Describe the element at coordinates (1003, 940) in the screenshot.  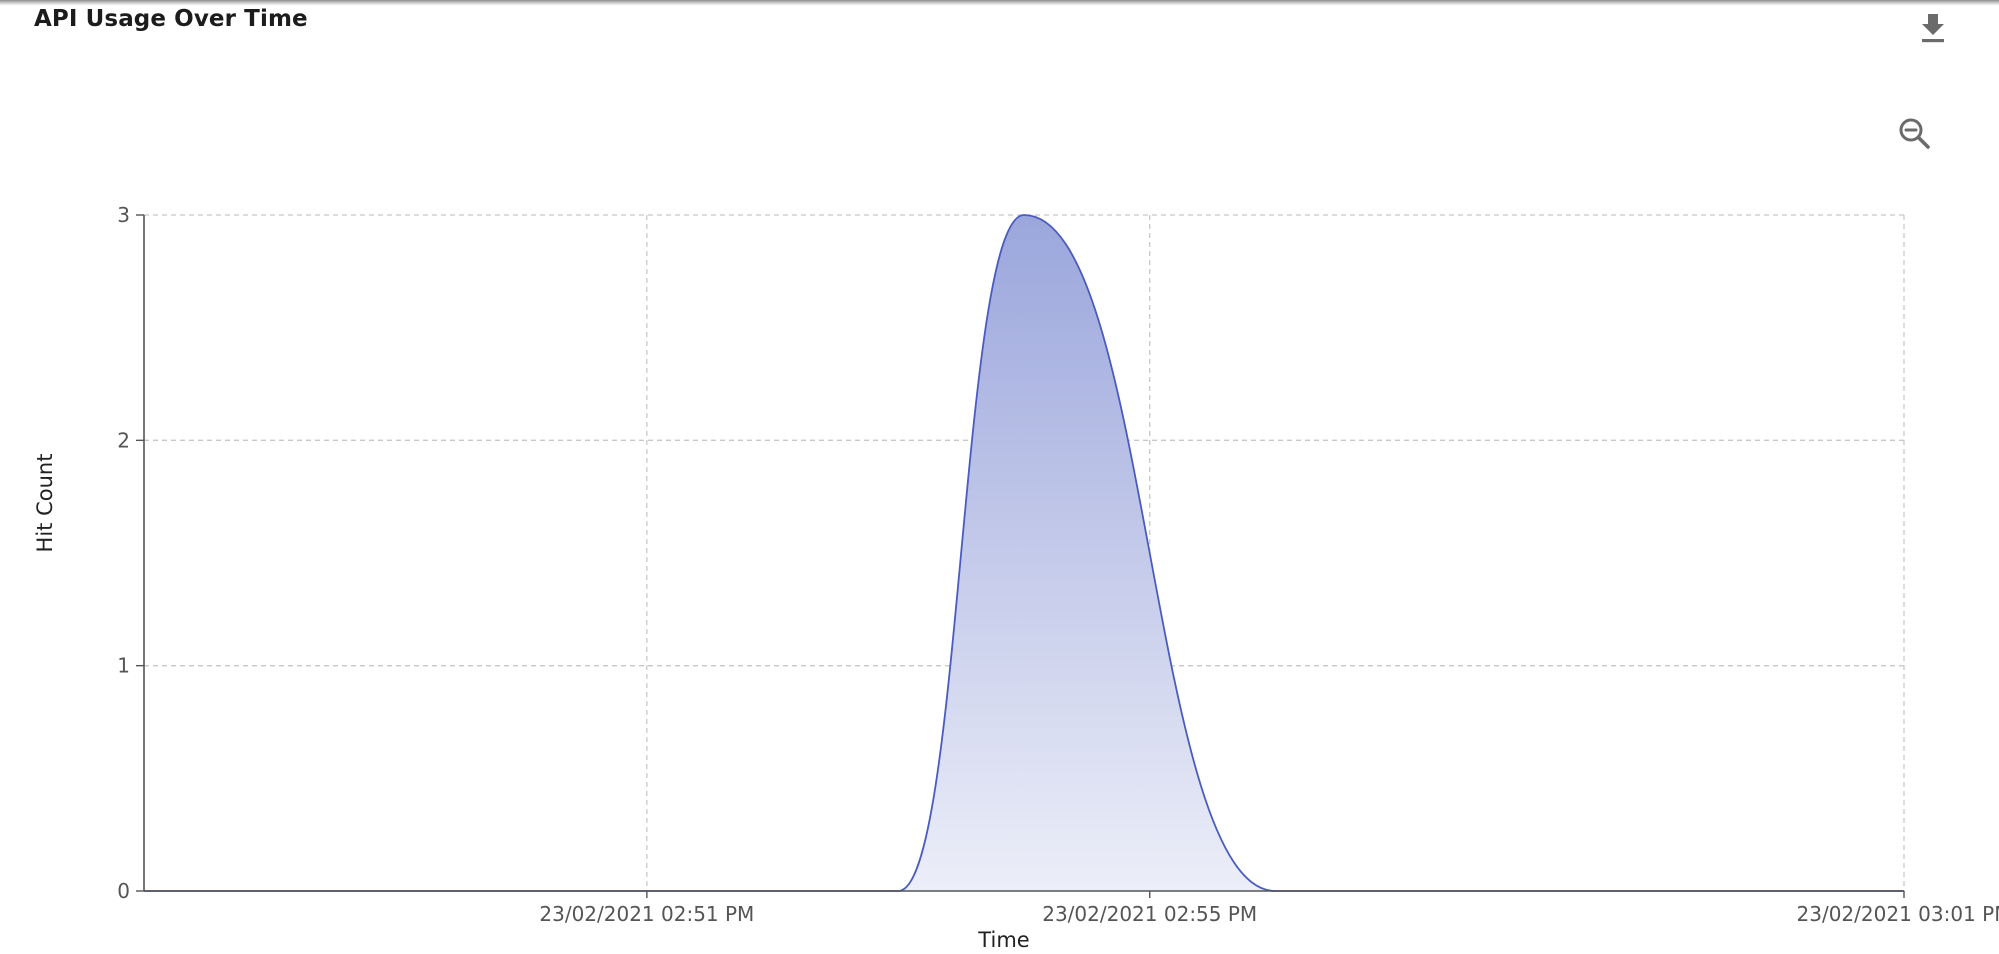
I see `x-axis-title: Time` at that location.